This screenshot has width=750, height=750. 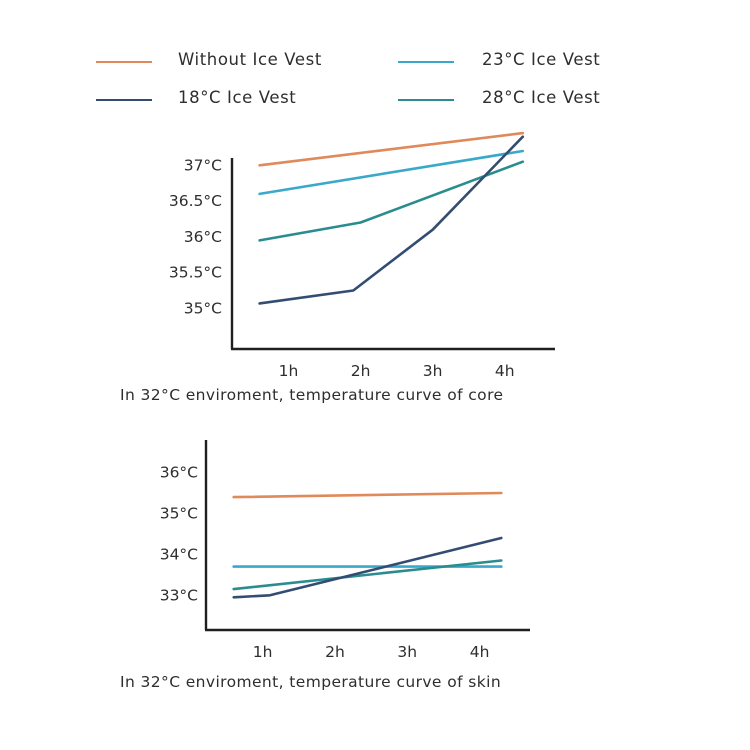 I want to click on skin-y-tick-label: 36°C, so click(x=179, y=473).